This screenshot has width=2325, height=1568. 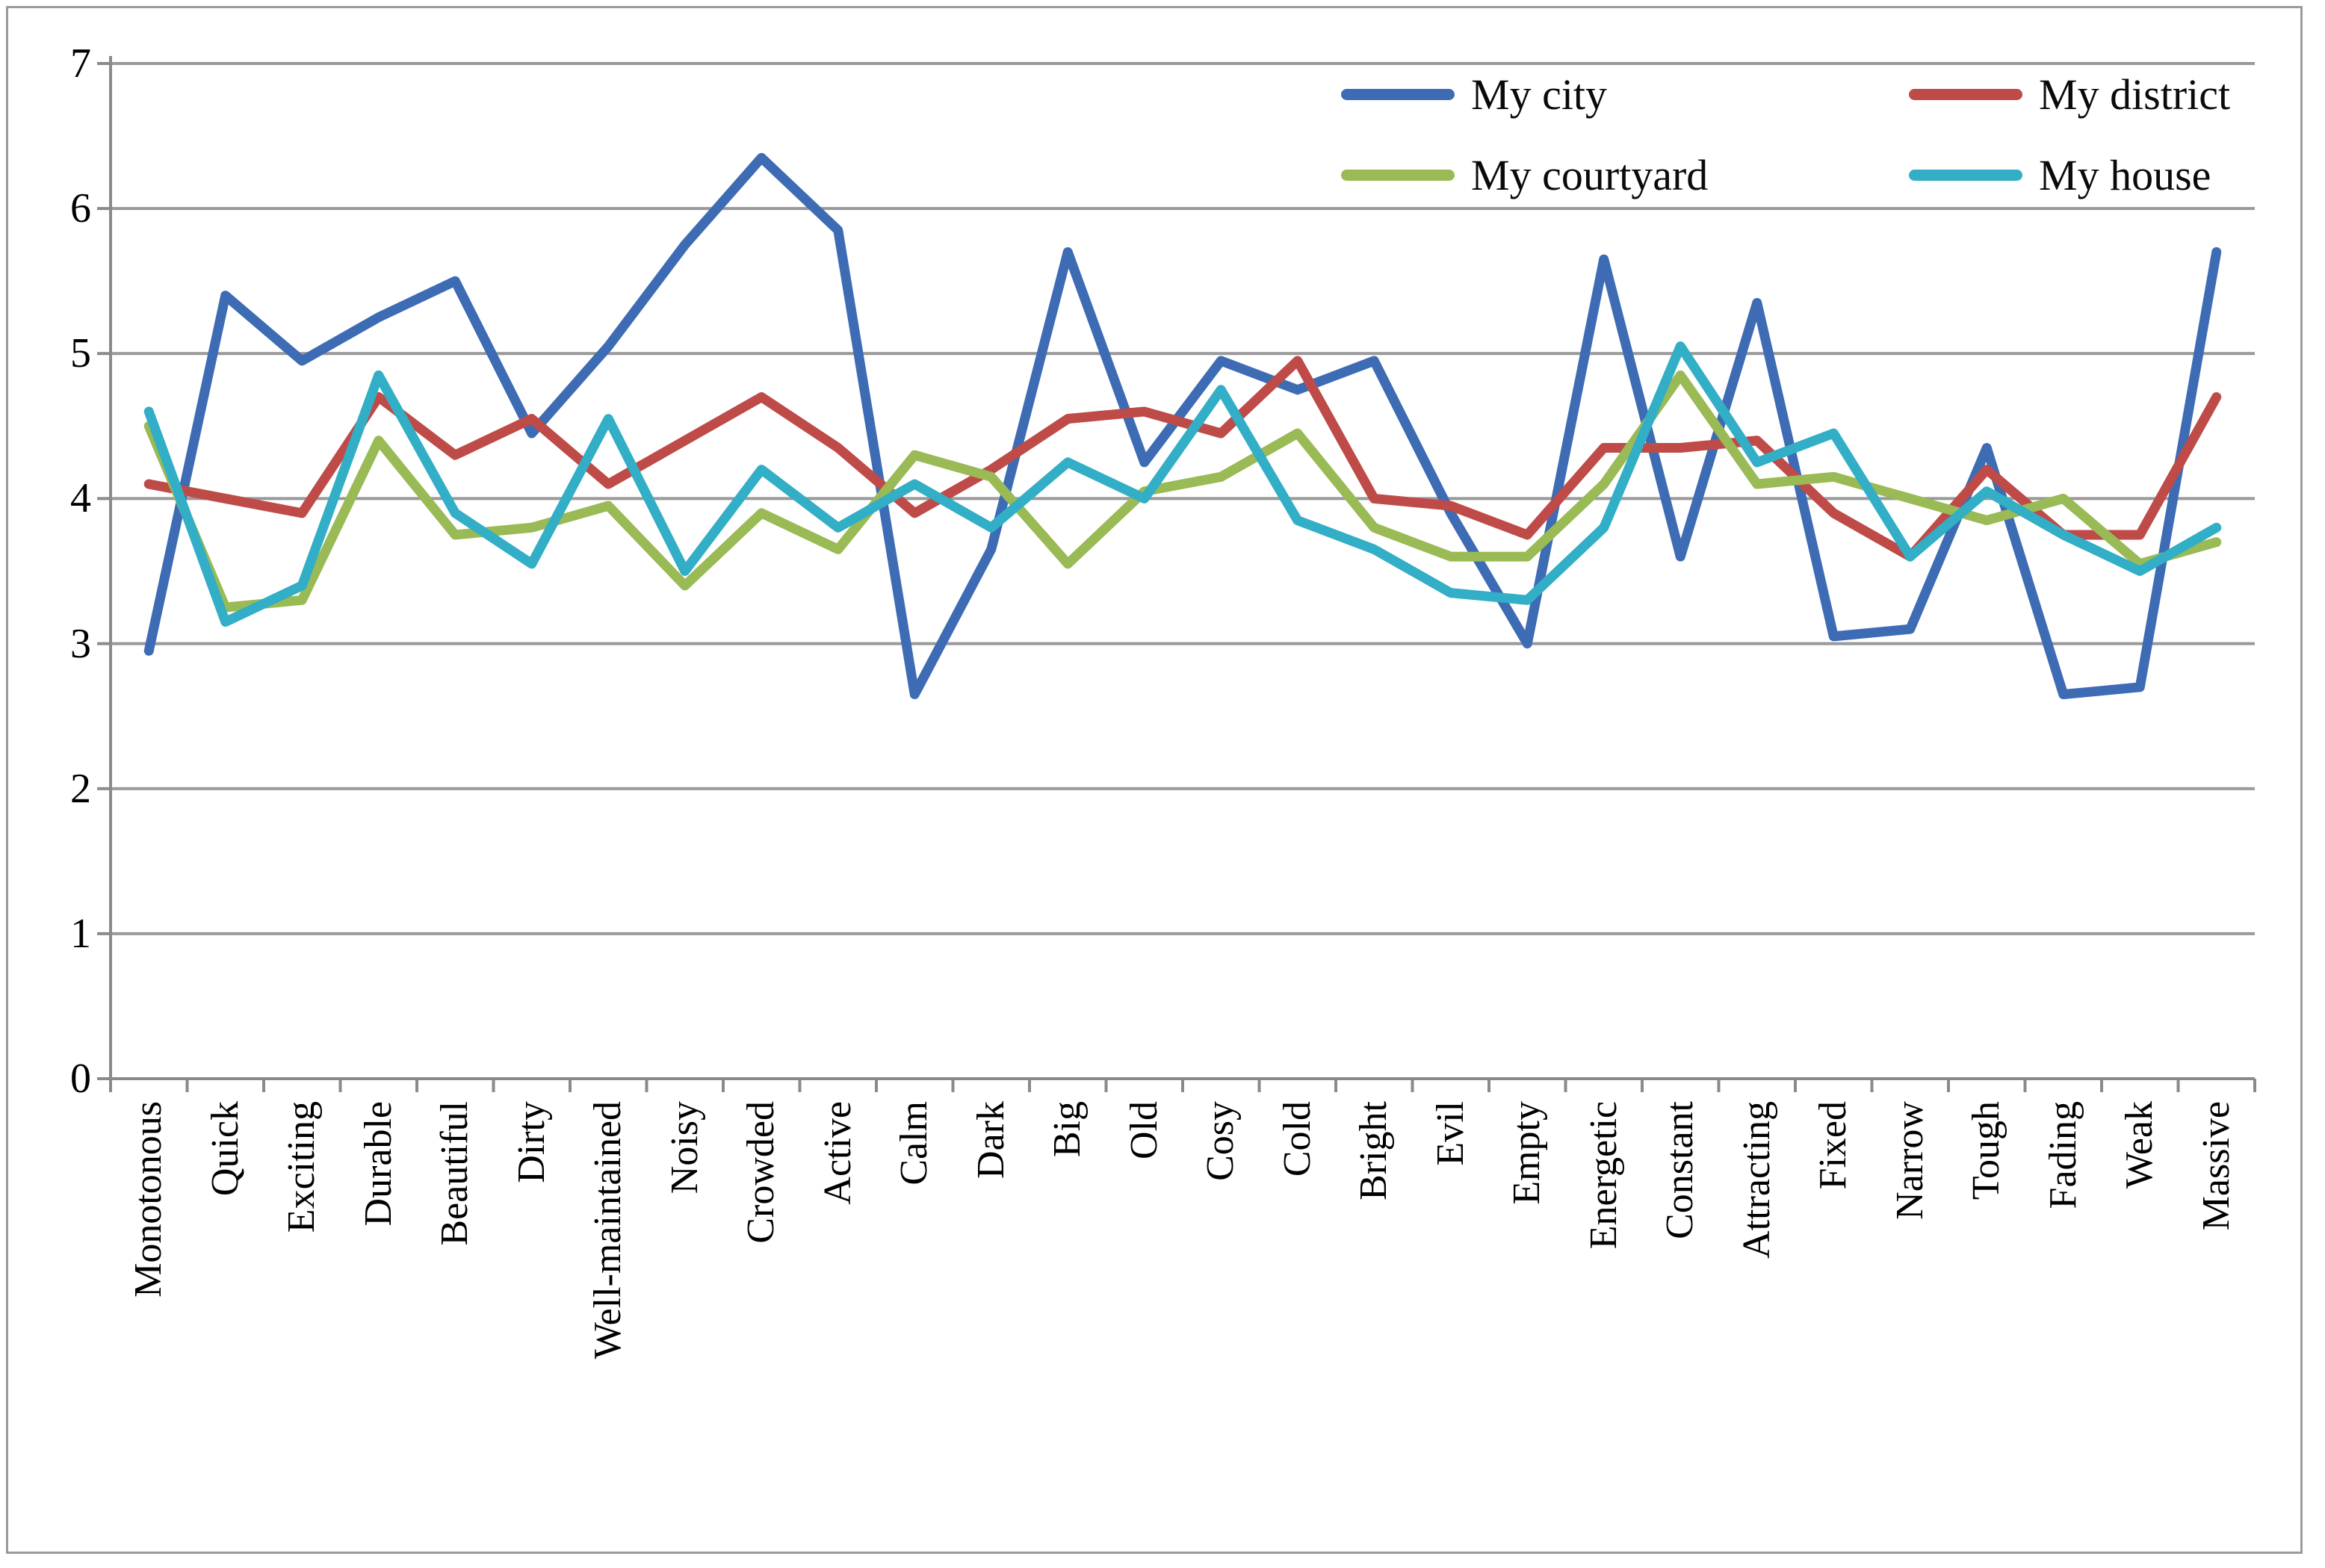 I want to click on x-category-label-constant: Constant, so click(x=1680, y=1170).